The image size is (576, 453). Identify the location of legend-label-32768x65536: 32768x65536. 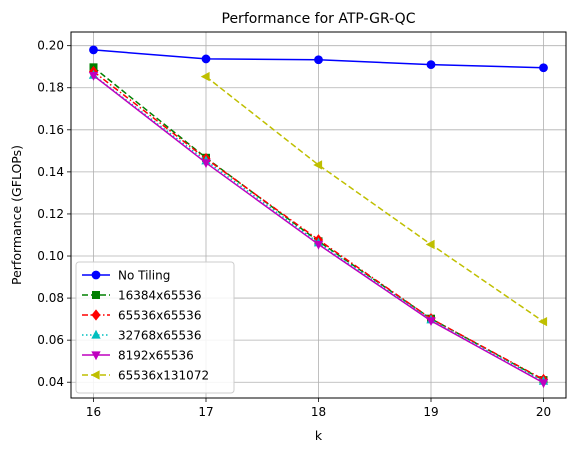
(159, 336).